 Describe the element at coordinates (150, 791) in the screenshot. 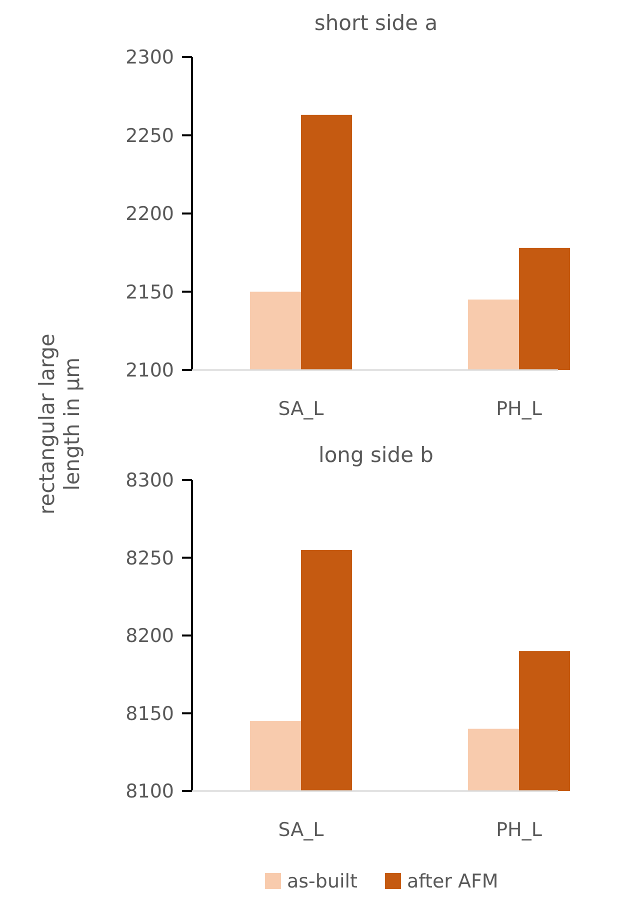

I see `y-tick-label: 8100` at that location.